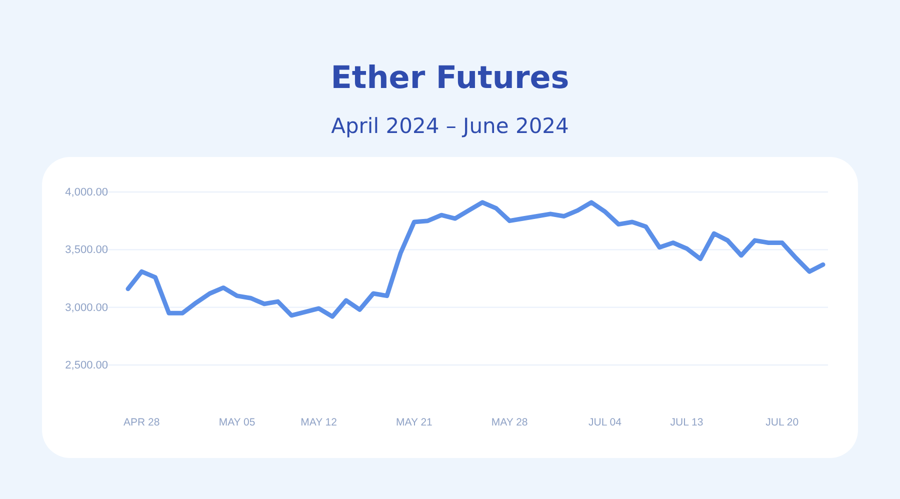 Image resolution: width=900 pixels, height=499 pixels. I want to click on y-tick-label: 2,500.00, so click(86, 366).